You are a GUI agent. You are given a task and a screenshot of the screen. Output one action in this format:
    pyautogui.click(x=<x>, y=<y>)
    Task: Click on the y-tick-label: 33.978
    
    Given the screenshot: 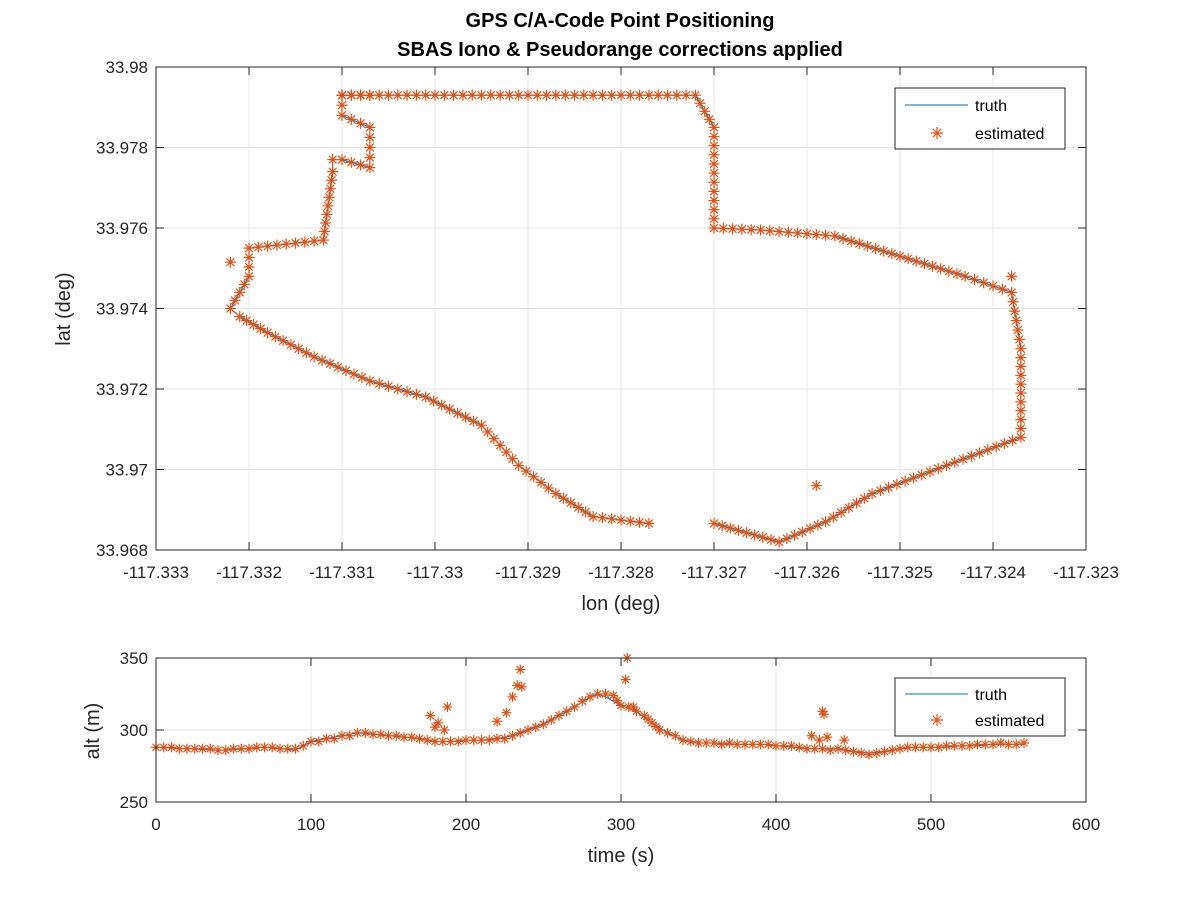 What is the action you would take?
    pyautogui.click(x=122, y=148)
    